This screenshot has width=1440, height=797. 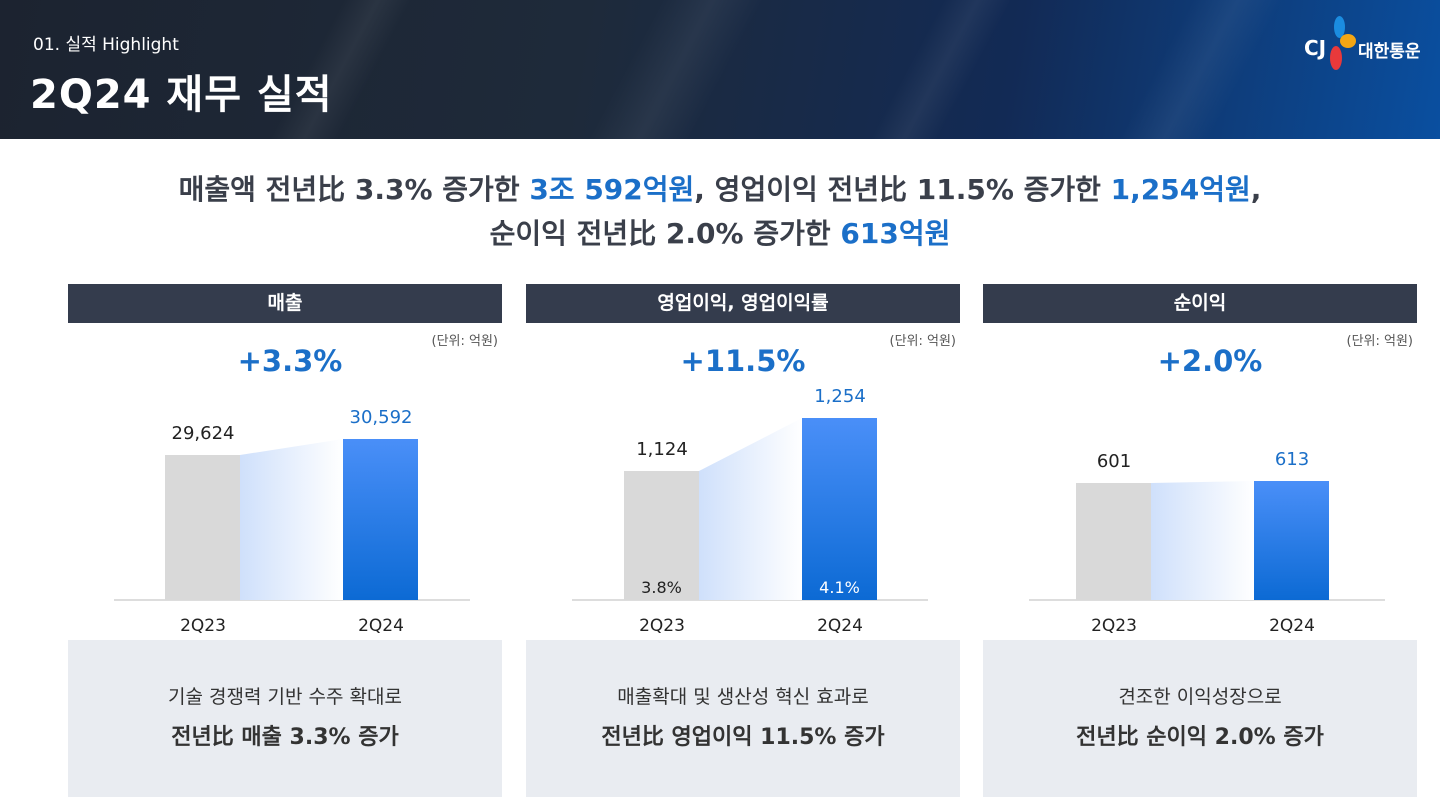 I want to click on panel-title: 순이익, so click(x=1200, y=303).